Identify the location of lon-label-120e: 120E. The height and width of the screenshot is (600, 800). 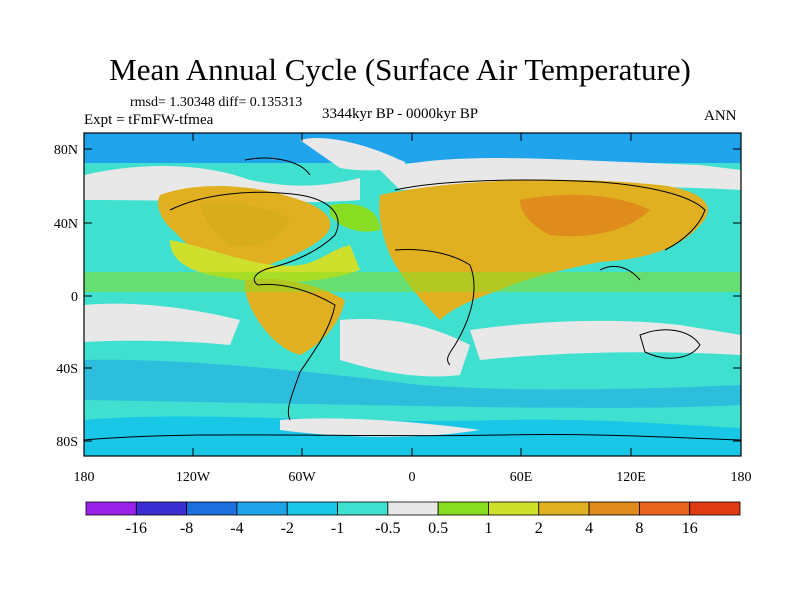
(631, 477).